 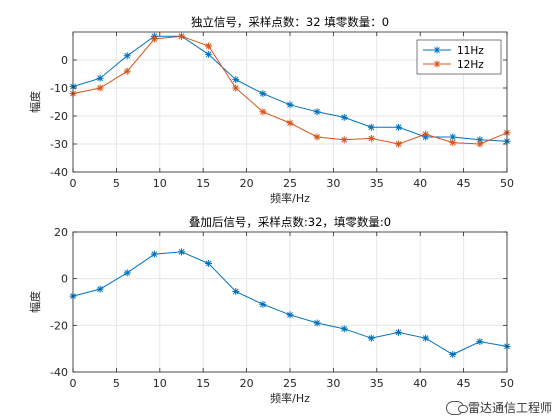 What do you see at coordinates (203, 383) in the screenshot?
I see `axes2-xtick-label: 15` at bounding box center [203, 383].